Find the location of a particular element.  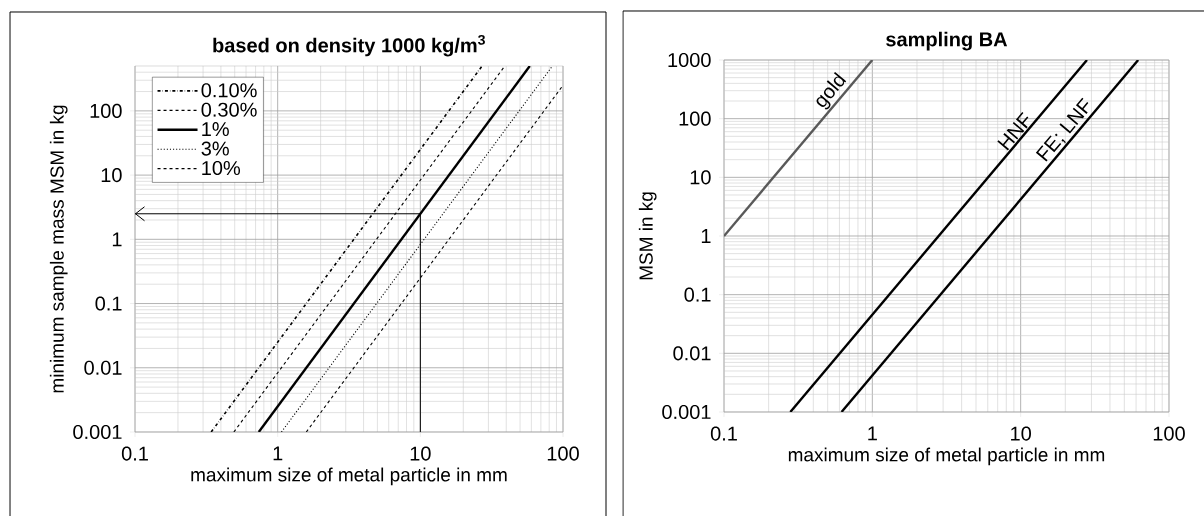

y-tick-label: 1000 is located at coordinates (689, 60).